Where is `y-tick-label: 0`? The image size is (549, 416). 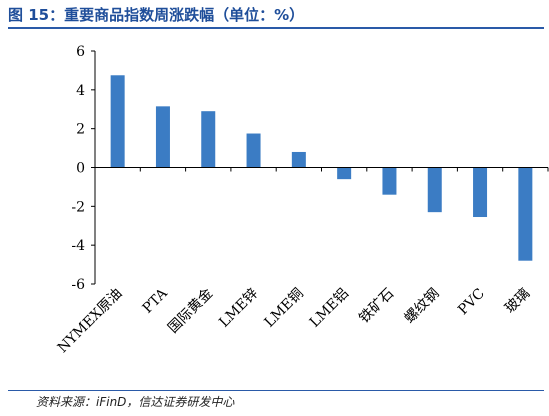
y-tick-label: 0 is located at coordinates (80, 169).